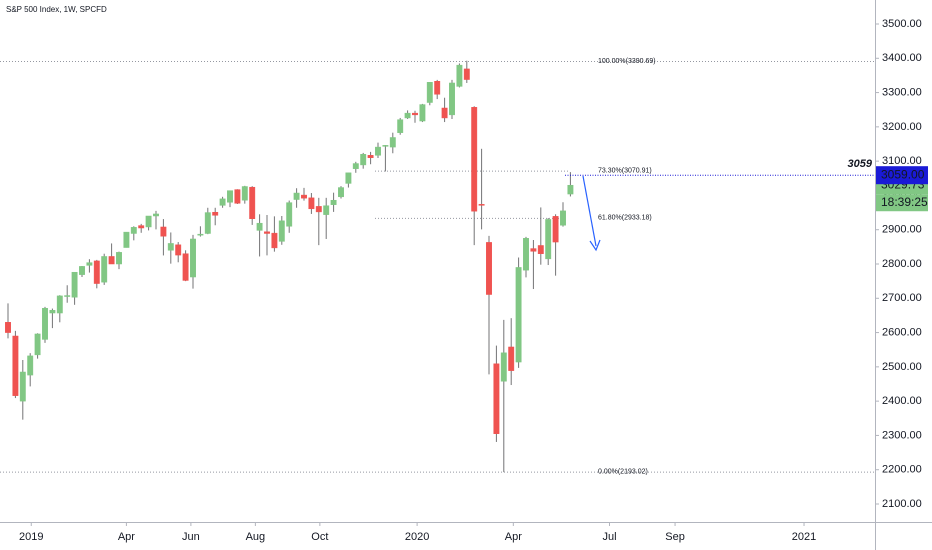 The image size is (932, 550). What do you see at coordinates (902, 332) in the screenshot?
I see `y-tick-label: 2600.00` at bounding box center [902, 332].